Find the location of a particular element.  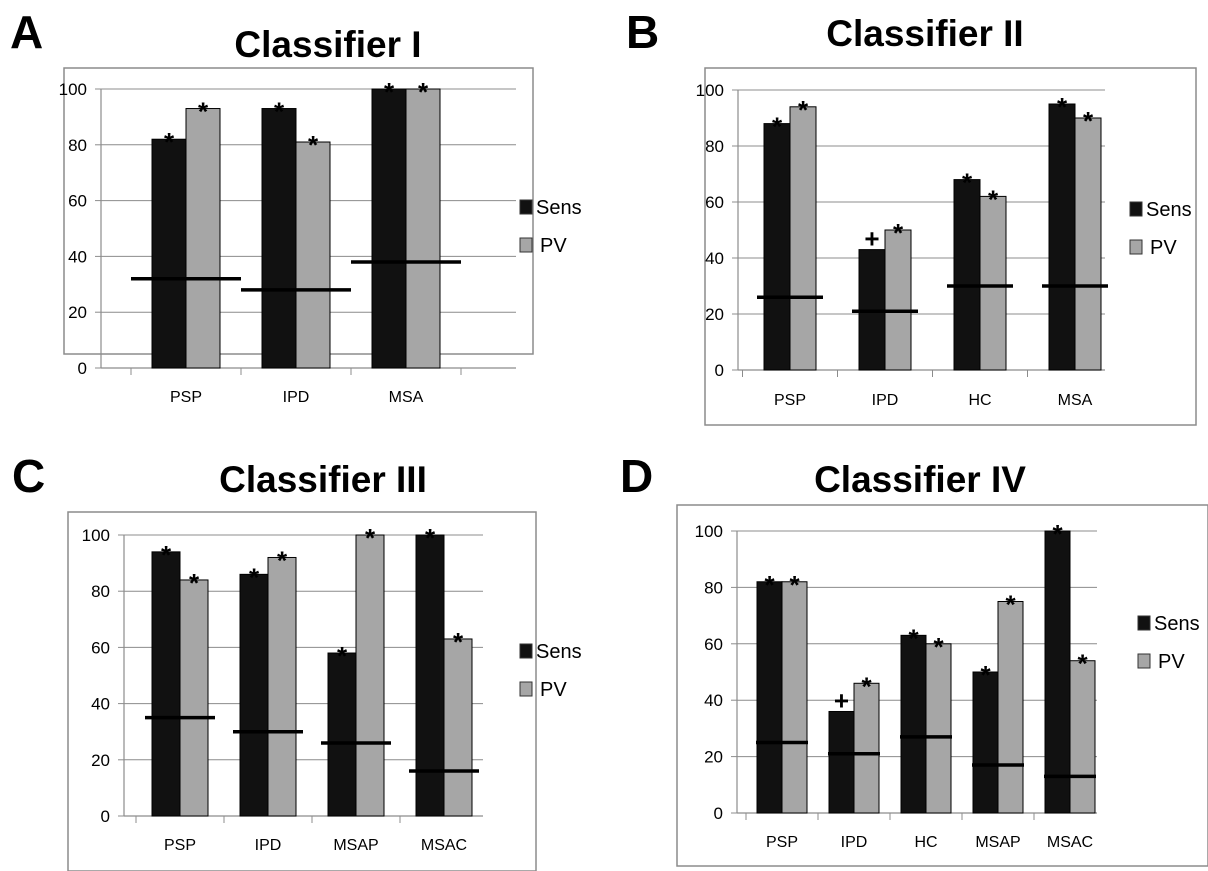

chart-title: Classifier I is located at coordinates (327, 44).